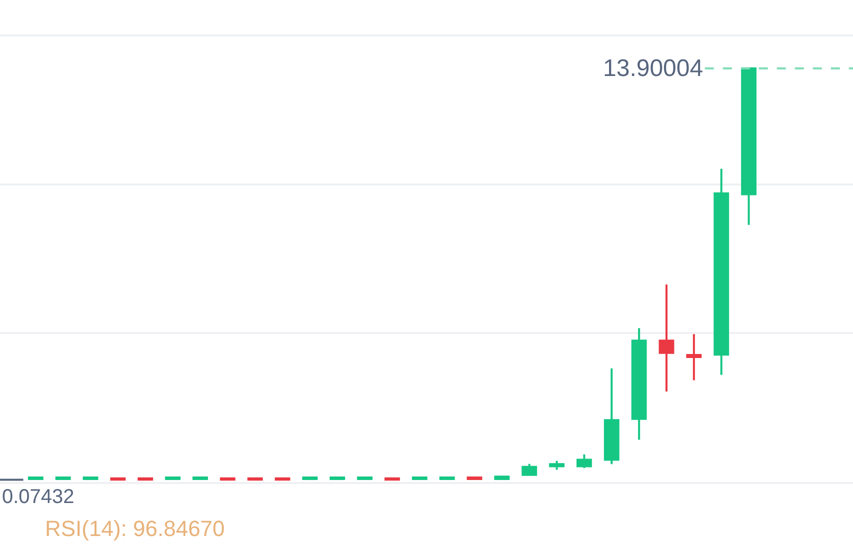 This screenshot has height=544, width=853. Describe the element at coordinates (135, 528) in the screenshot. I see `text: RSI(14): 96.84670` at that location.